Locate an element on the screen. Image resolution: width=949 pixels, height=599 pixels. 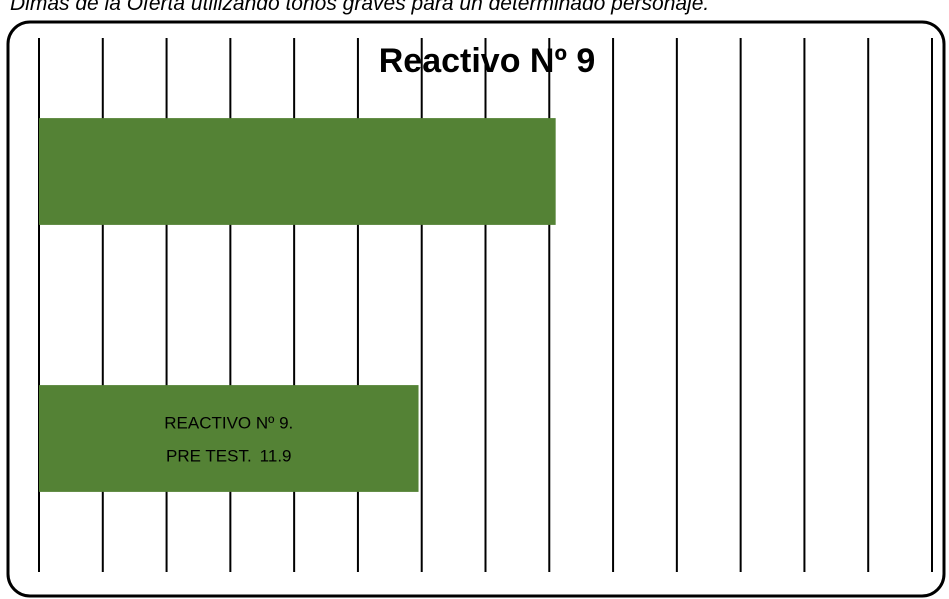
data-label-category: REACTIVO Nº 9. is located at coordinates (228, 423).